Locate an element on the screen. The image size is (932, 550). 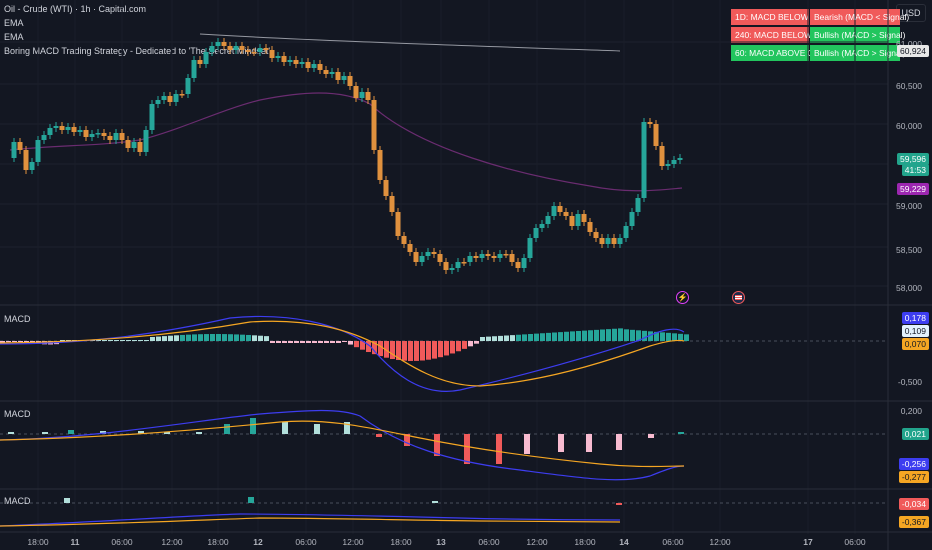
ema-fast-line is located at coordinates (346, 142).